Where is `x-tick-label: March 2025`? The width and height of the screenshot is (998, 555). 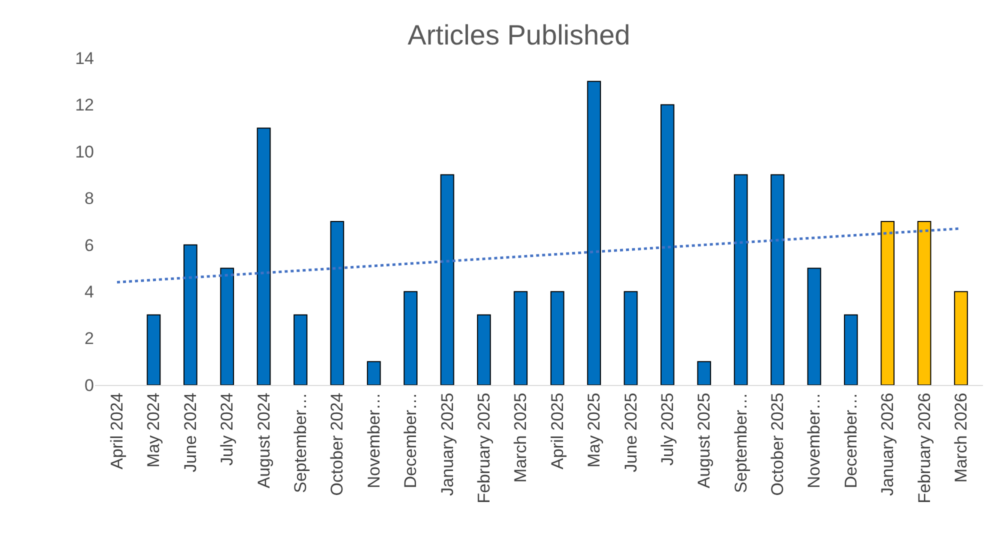
x-tick-label: March 2025 is located at coordinates (520, 437).